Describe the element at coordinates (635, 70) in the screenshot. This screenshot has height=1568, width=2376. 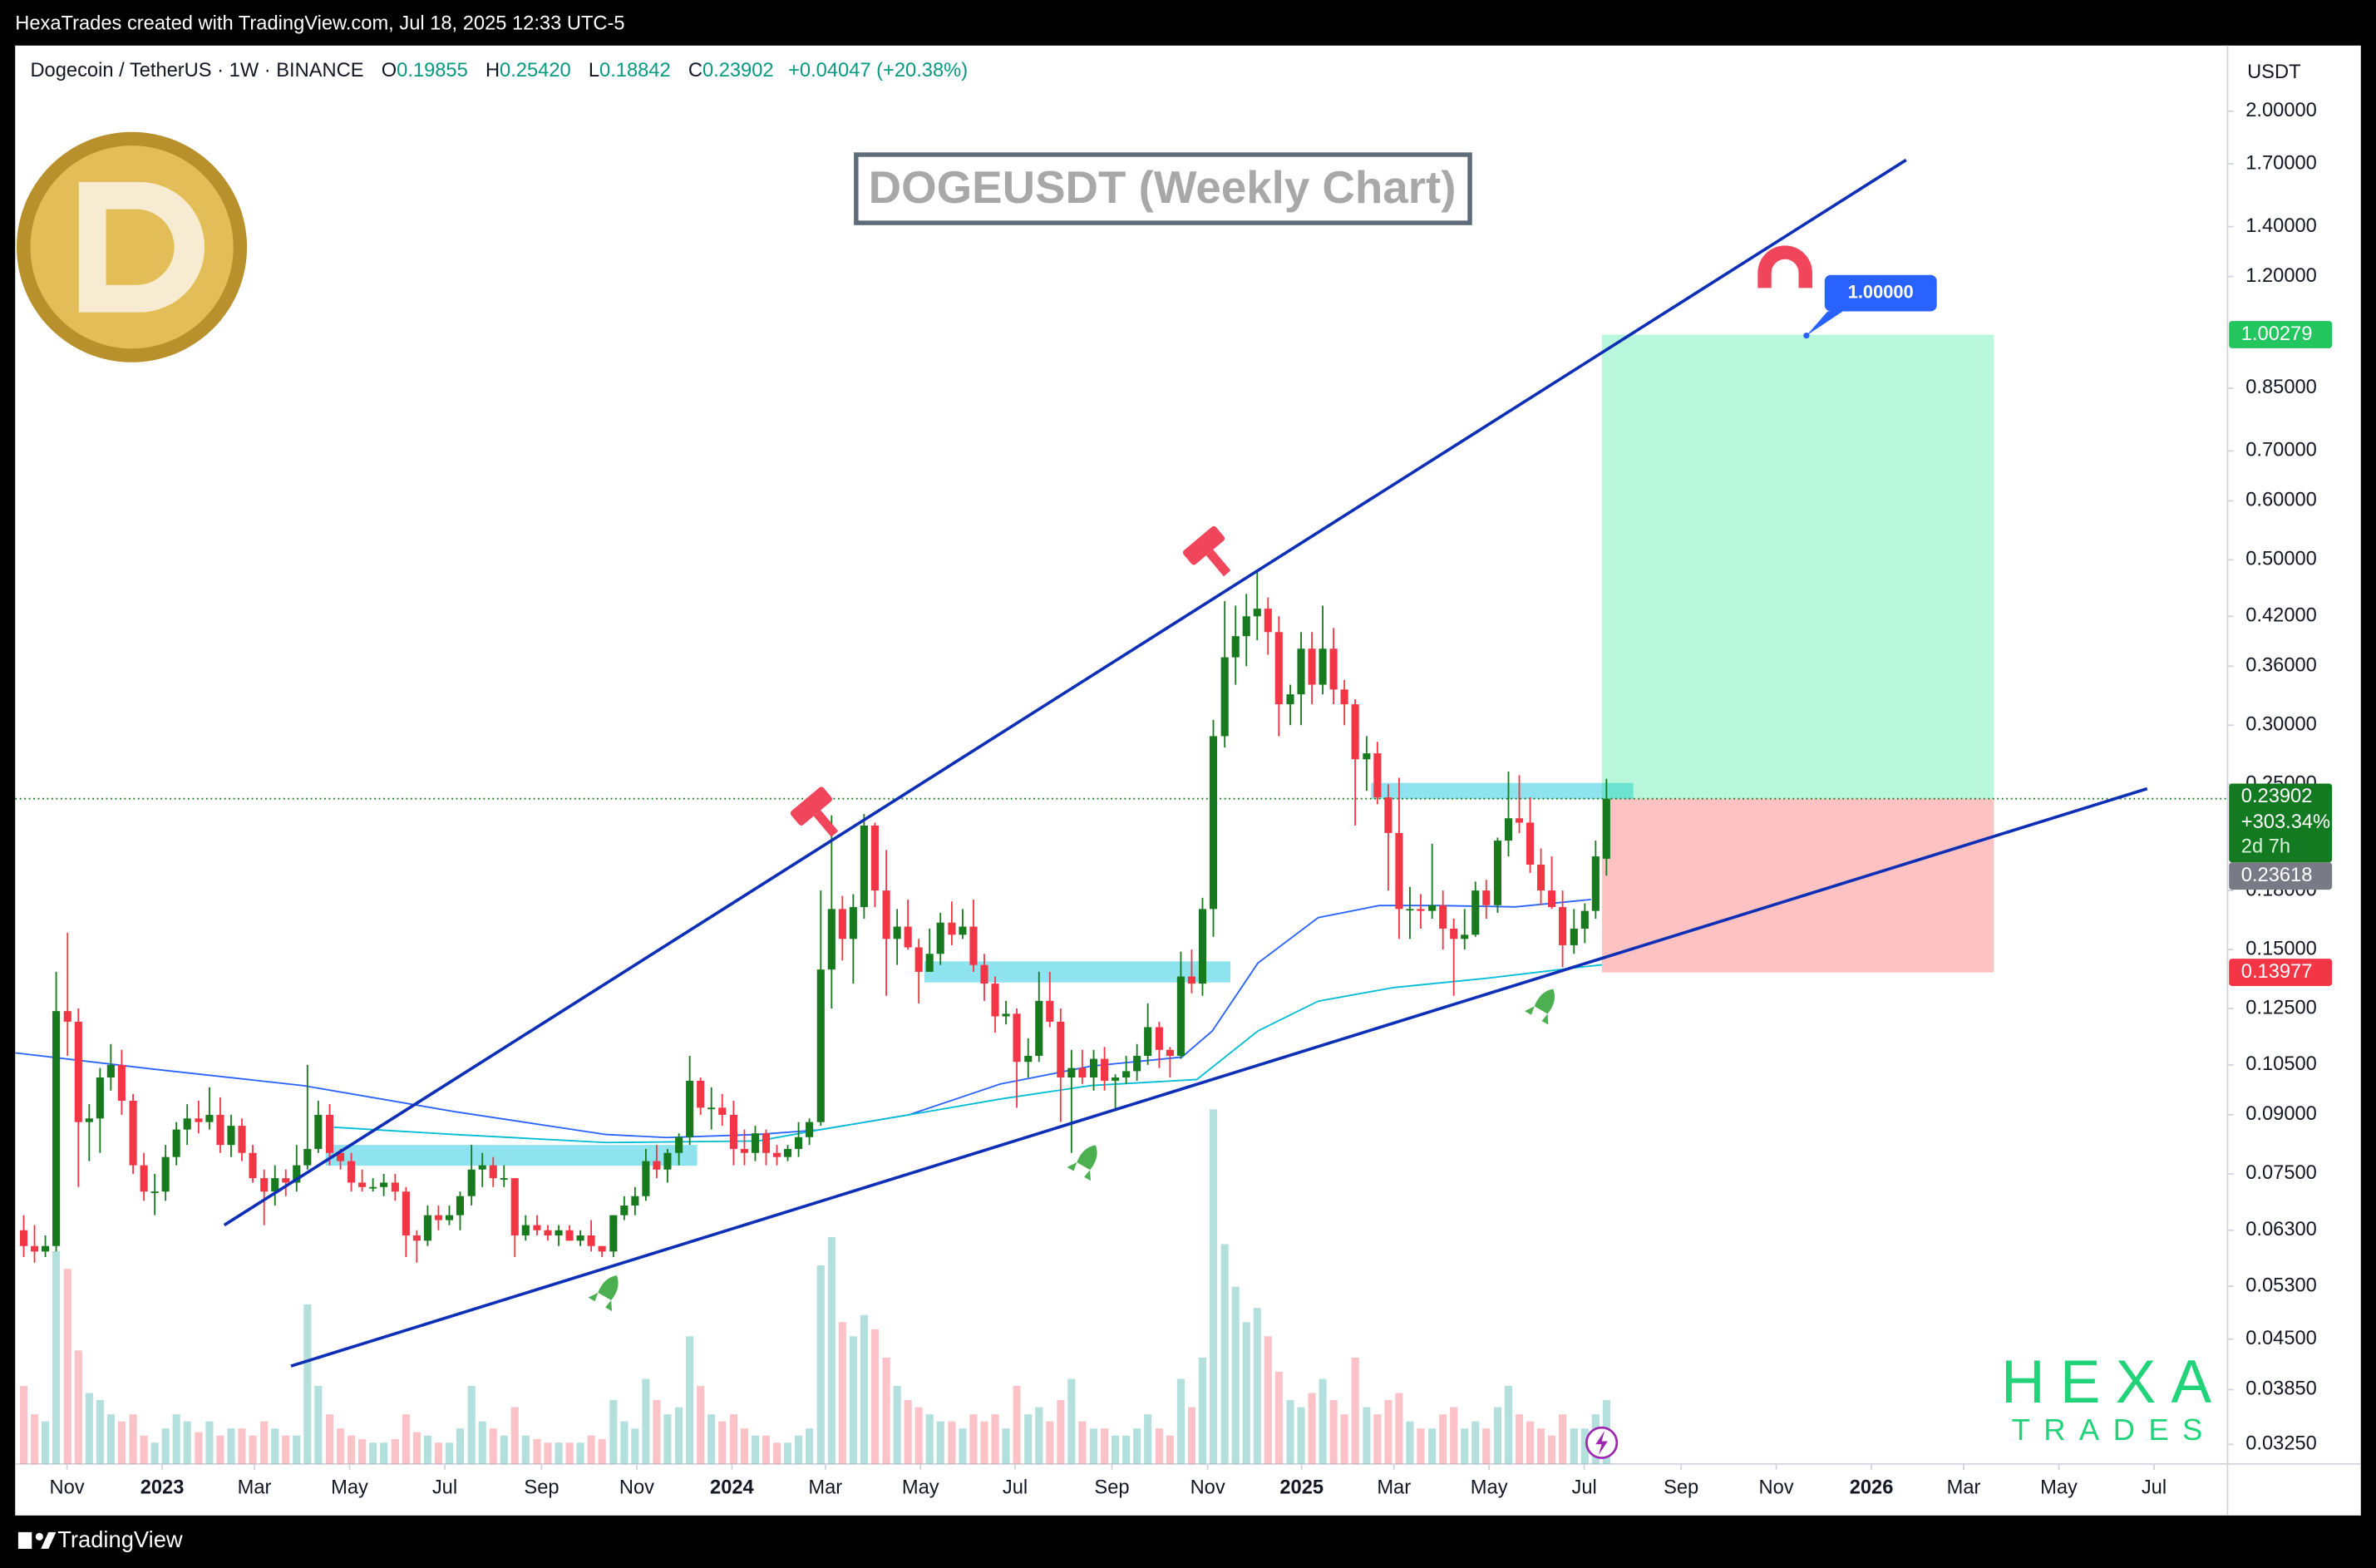
I see `legend-value: 0.18842` at that location.